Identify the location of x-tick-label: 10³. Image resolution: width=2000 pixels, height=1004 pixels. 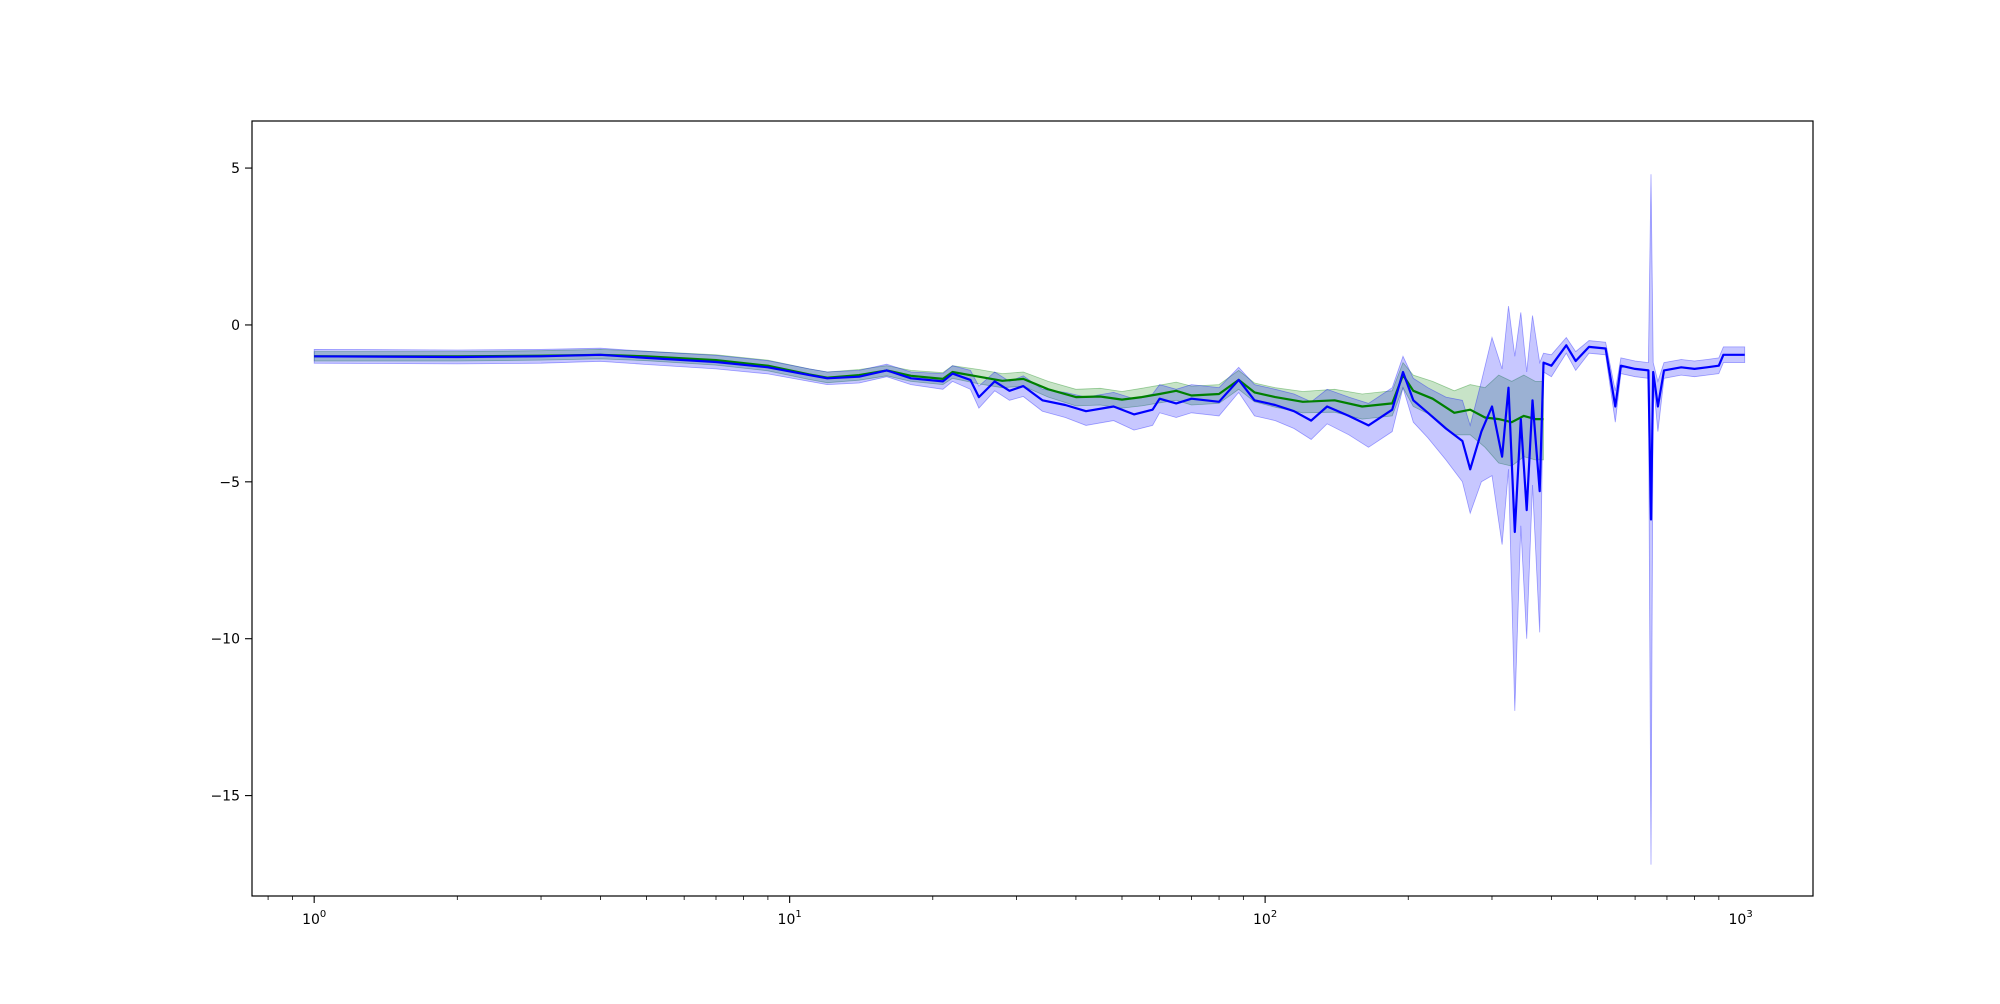
(1740, 918).